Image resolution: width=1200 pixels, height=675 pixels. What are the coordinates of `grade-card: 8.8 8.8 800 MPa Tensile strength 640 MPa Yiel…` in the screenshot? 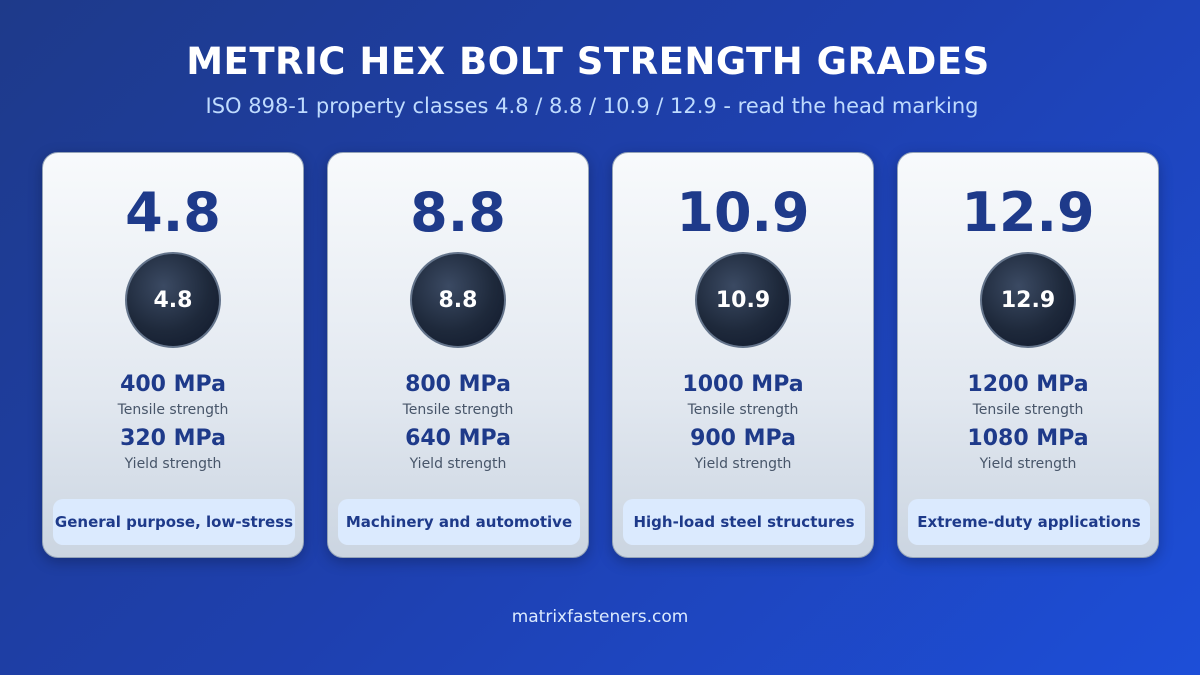 It's located at (458, 355).